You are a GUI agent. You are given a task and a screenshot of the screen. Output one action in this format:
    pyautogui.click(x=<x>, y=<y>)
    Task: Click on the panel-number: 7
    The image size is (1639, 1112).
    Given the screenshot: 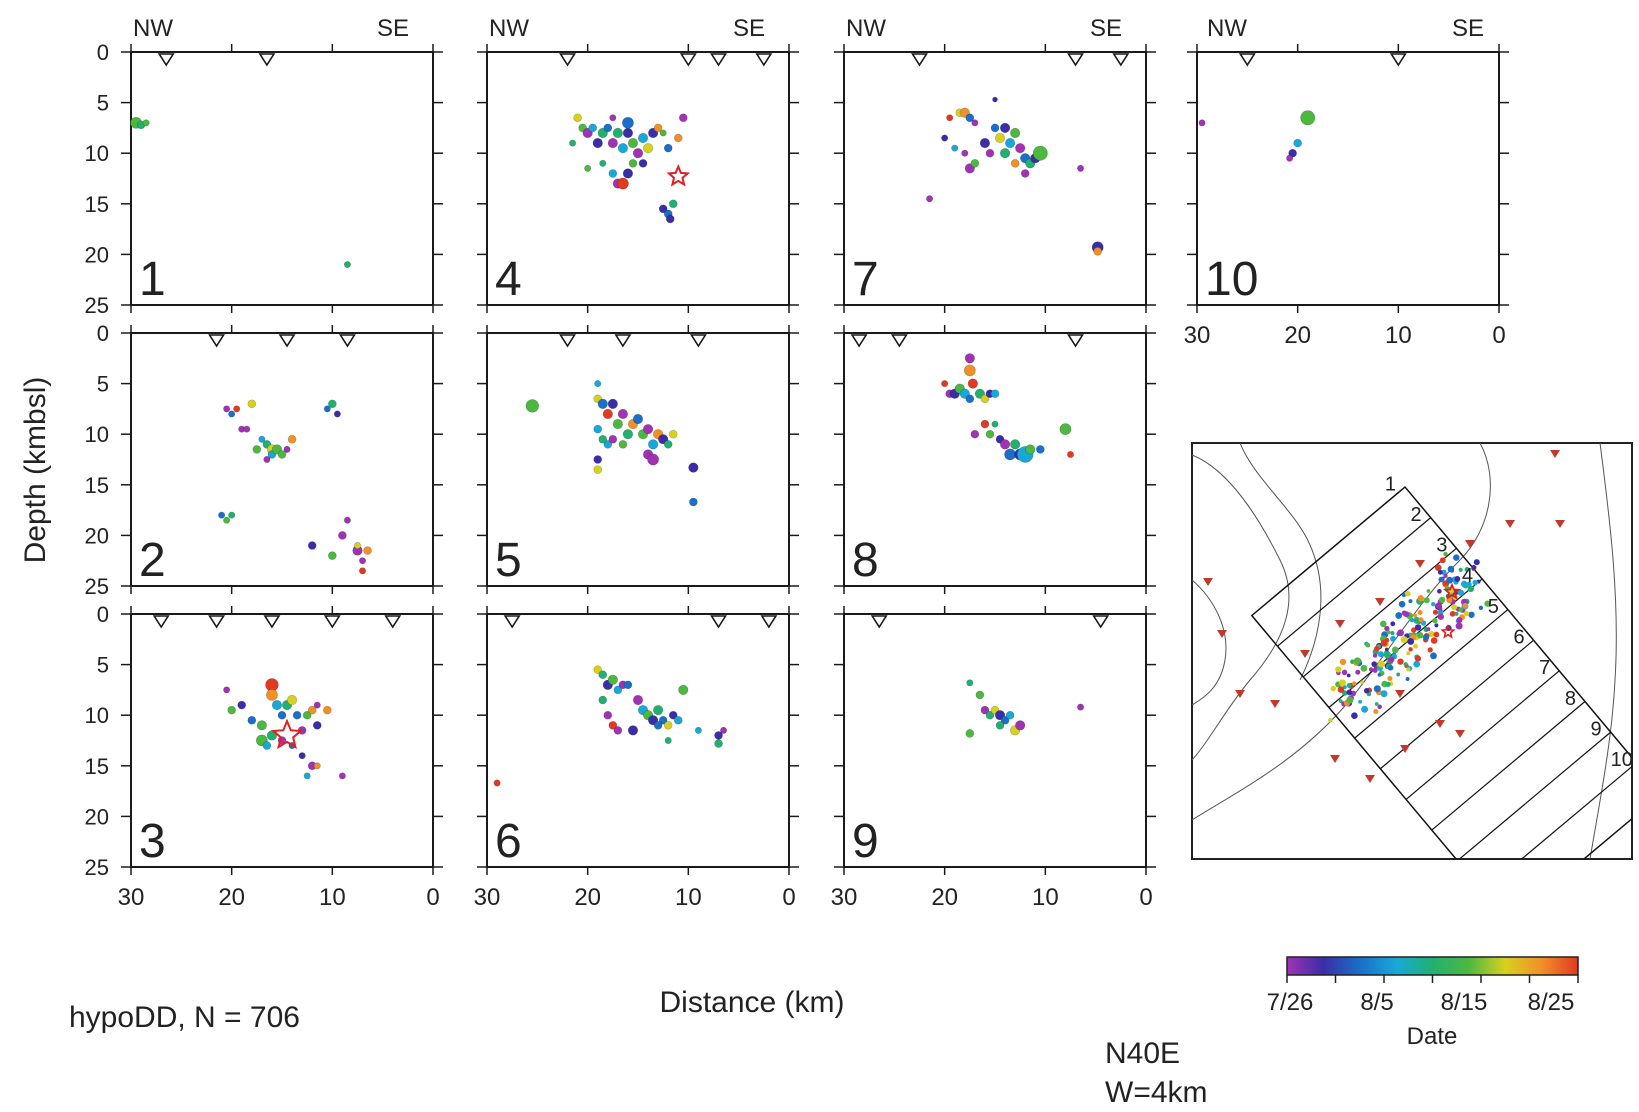 What is the action you would take?
    pyautogui.click(x=865, y=279)
    